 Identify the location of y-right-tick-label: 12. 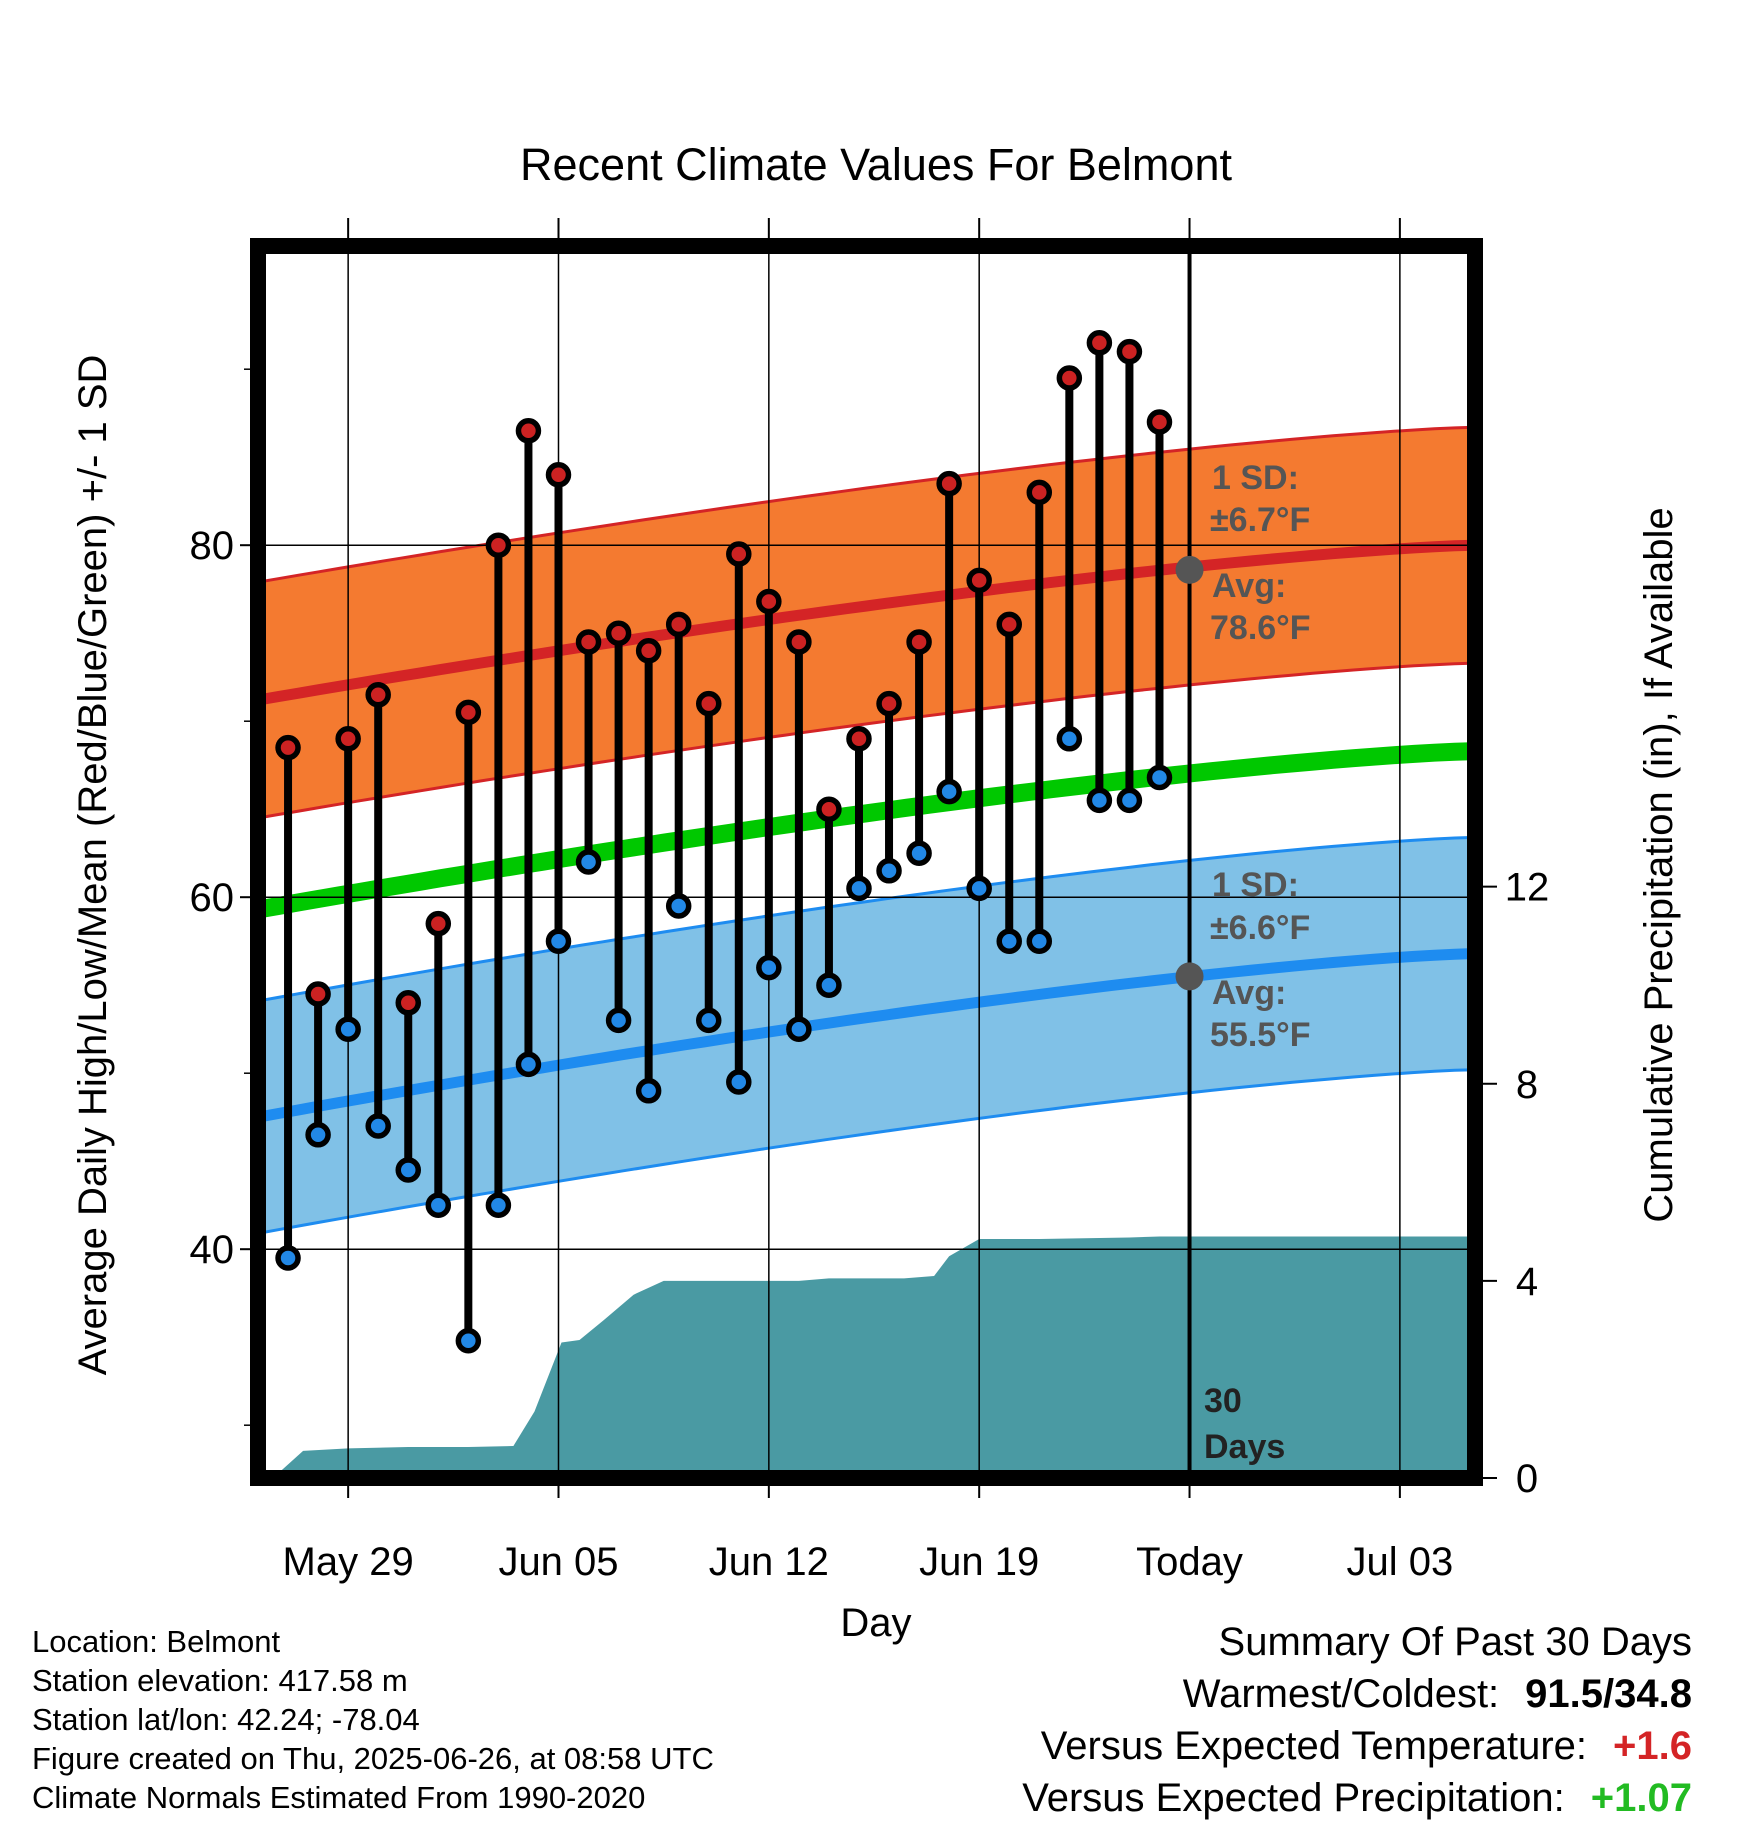
(1527, 888).